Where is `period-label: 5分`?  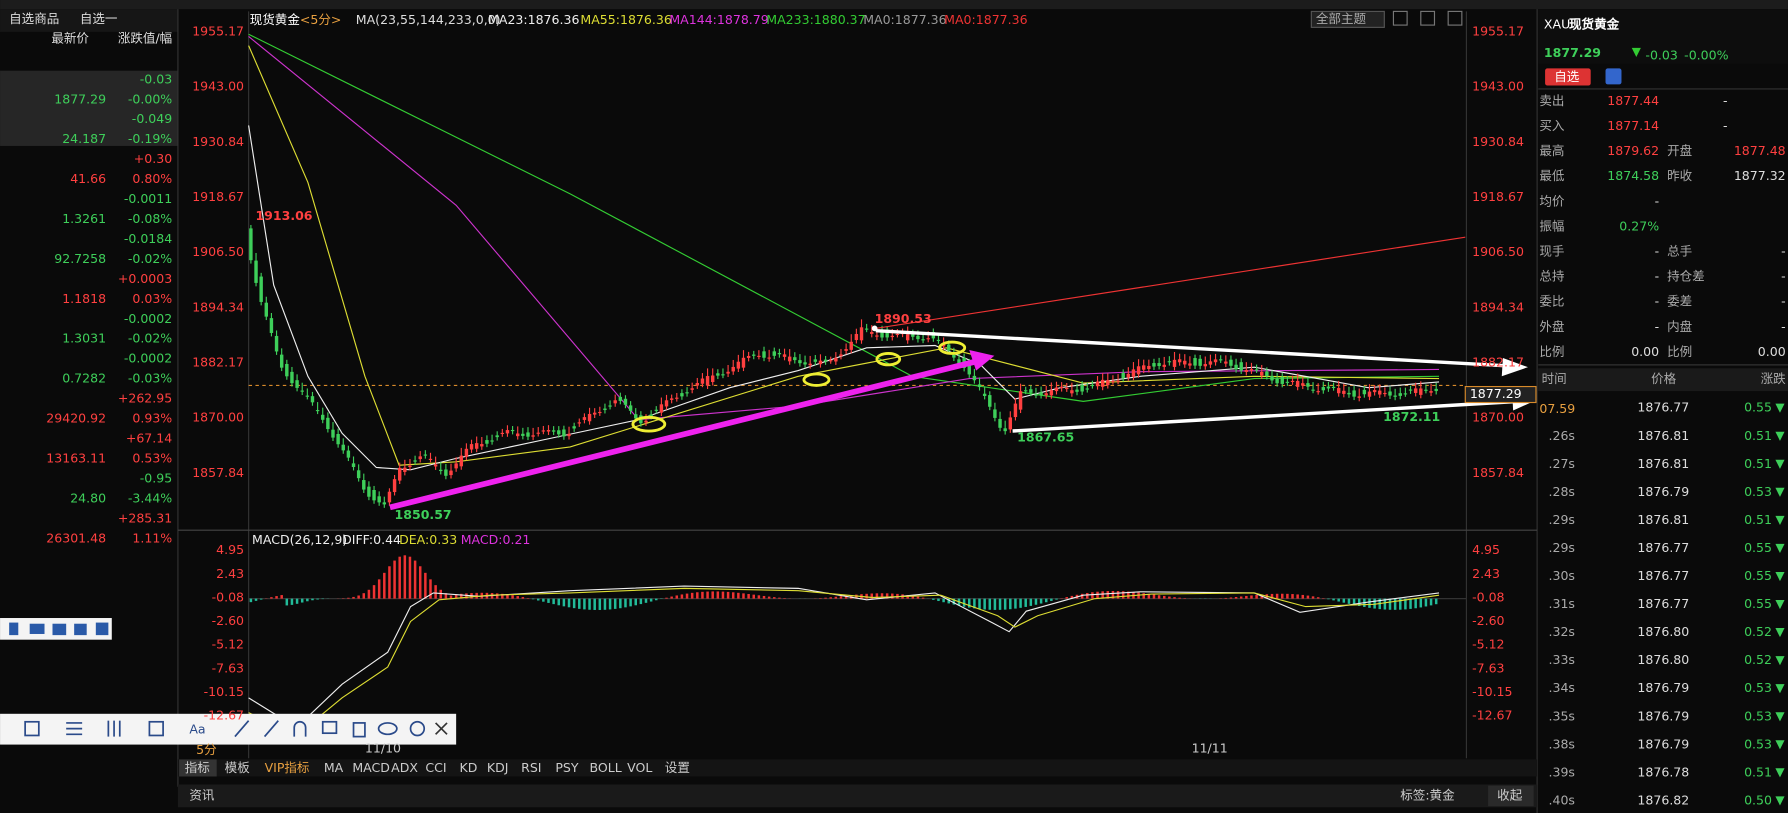 period-label: 5分 is located at coordinates (206, 749).